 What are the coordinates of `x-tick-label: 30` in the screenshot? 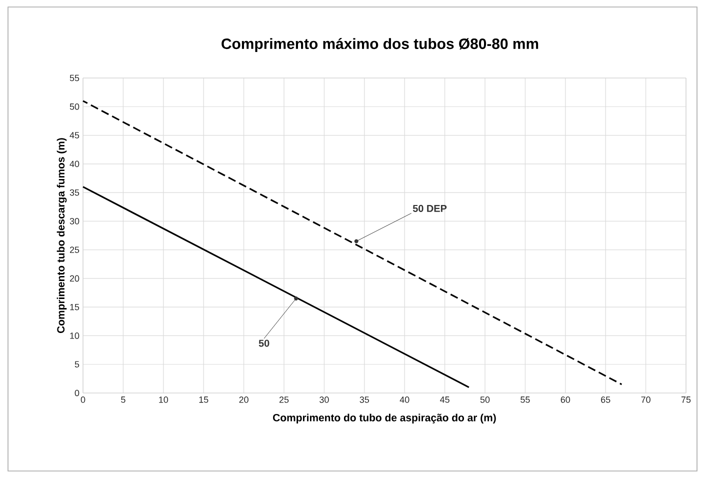 It's located at (324, 399).